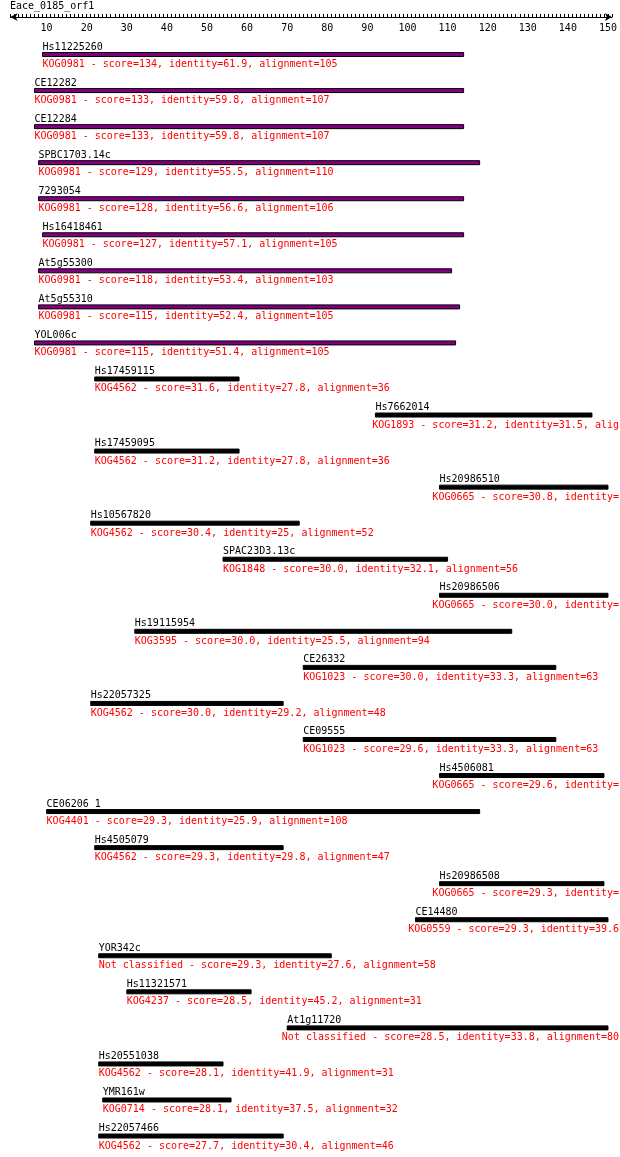  I want to click on x-tick-label: 140, so click(567, 27).